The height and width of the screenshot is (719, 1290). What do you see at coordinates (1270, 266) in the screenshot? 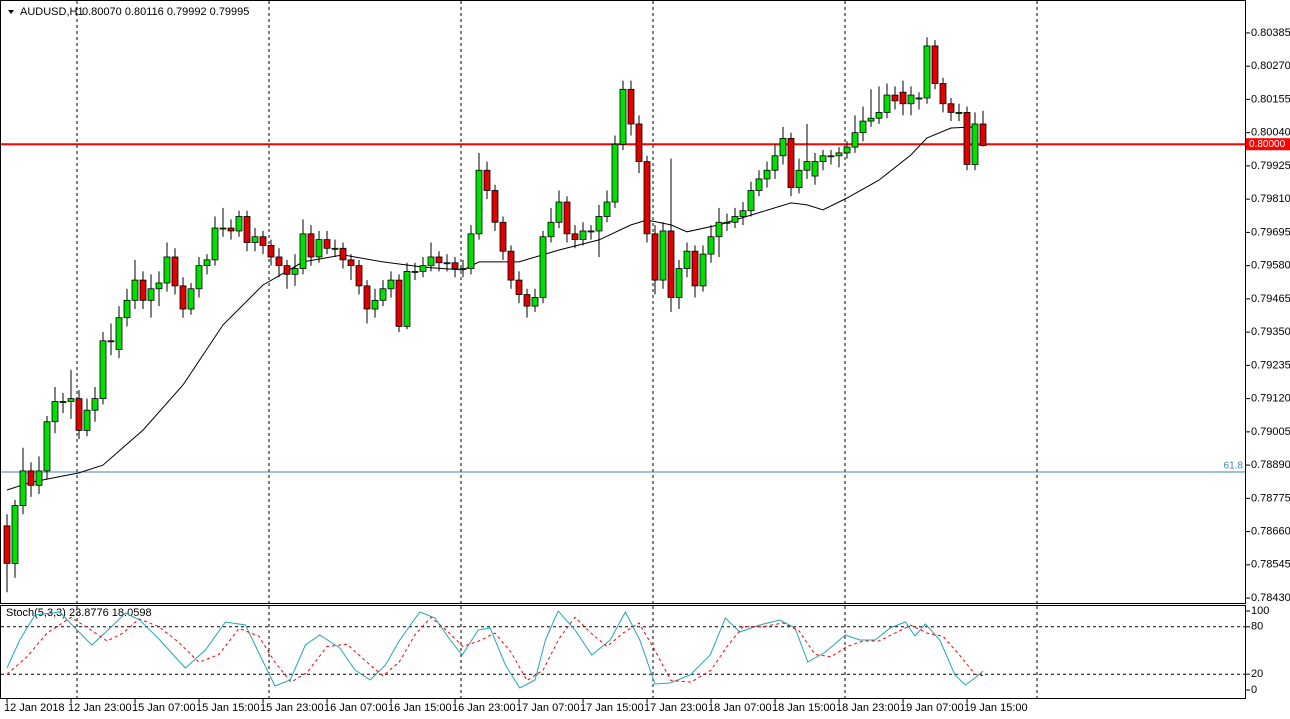
I see `y-tick-label: 0.79580` at bounding box center [1270, 266].